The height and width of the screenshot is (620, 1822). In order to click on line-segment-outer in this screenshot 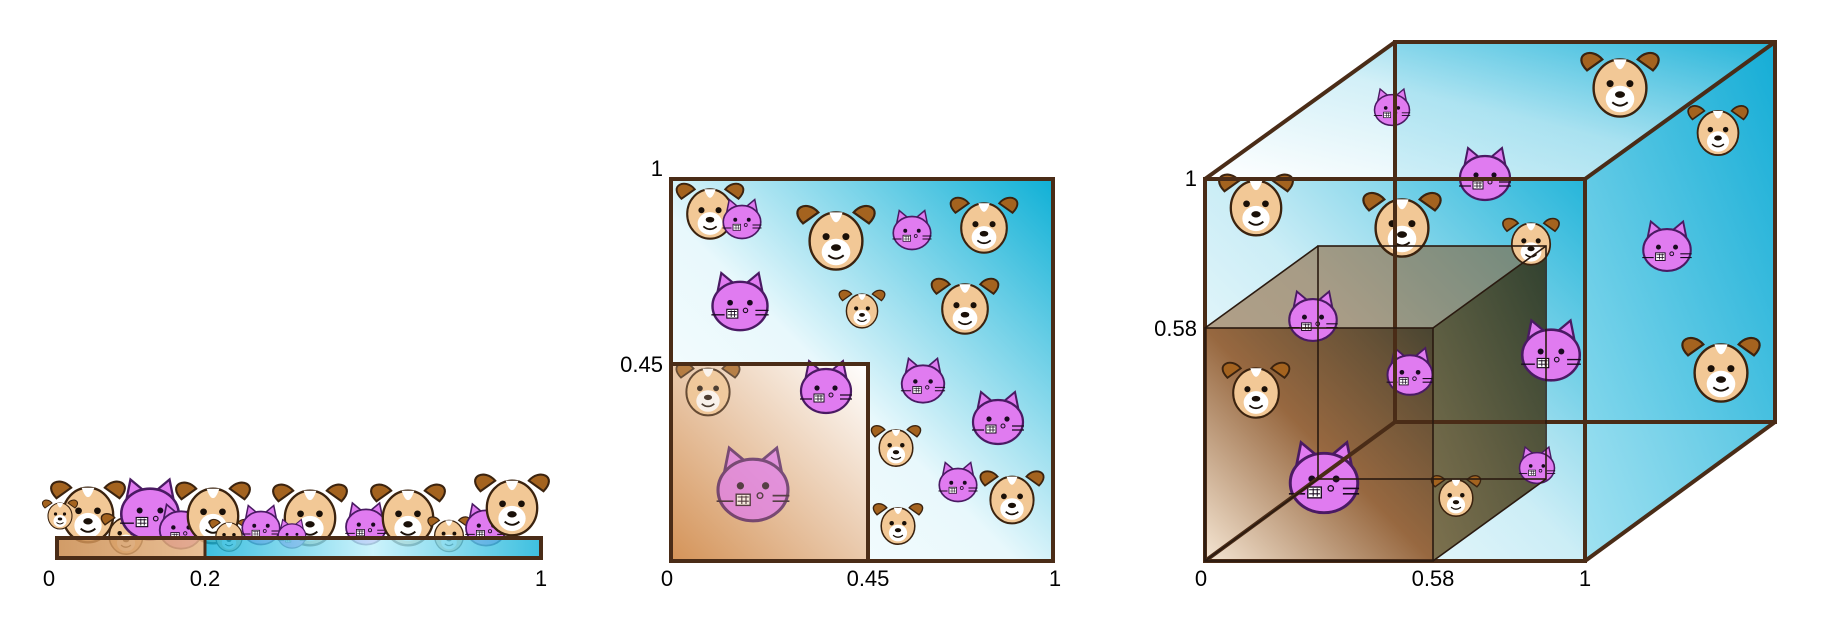, I will do `click(373, 548)`.